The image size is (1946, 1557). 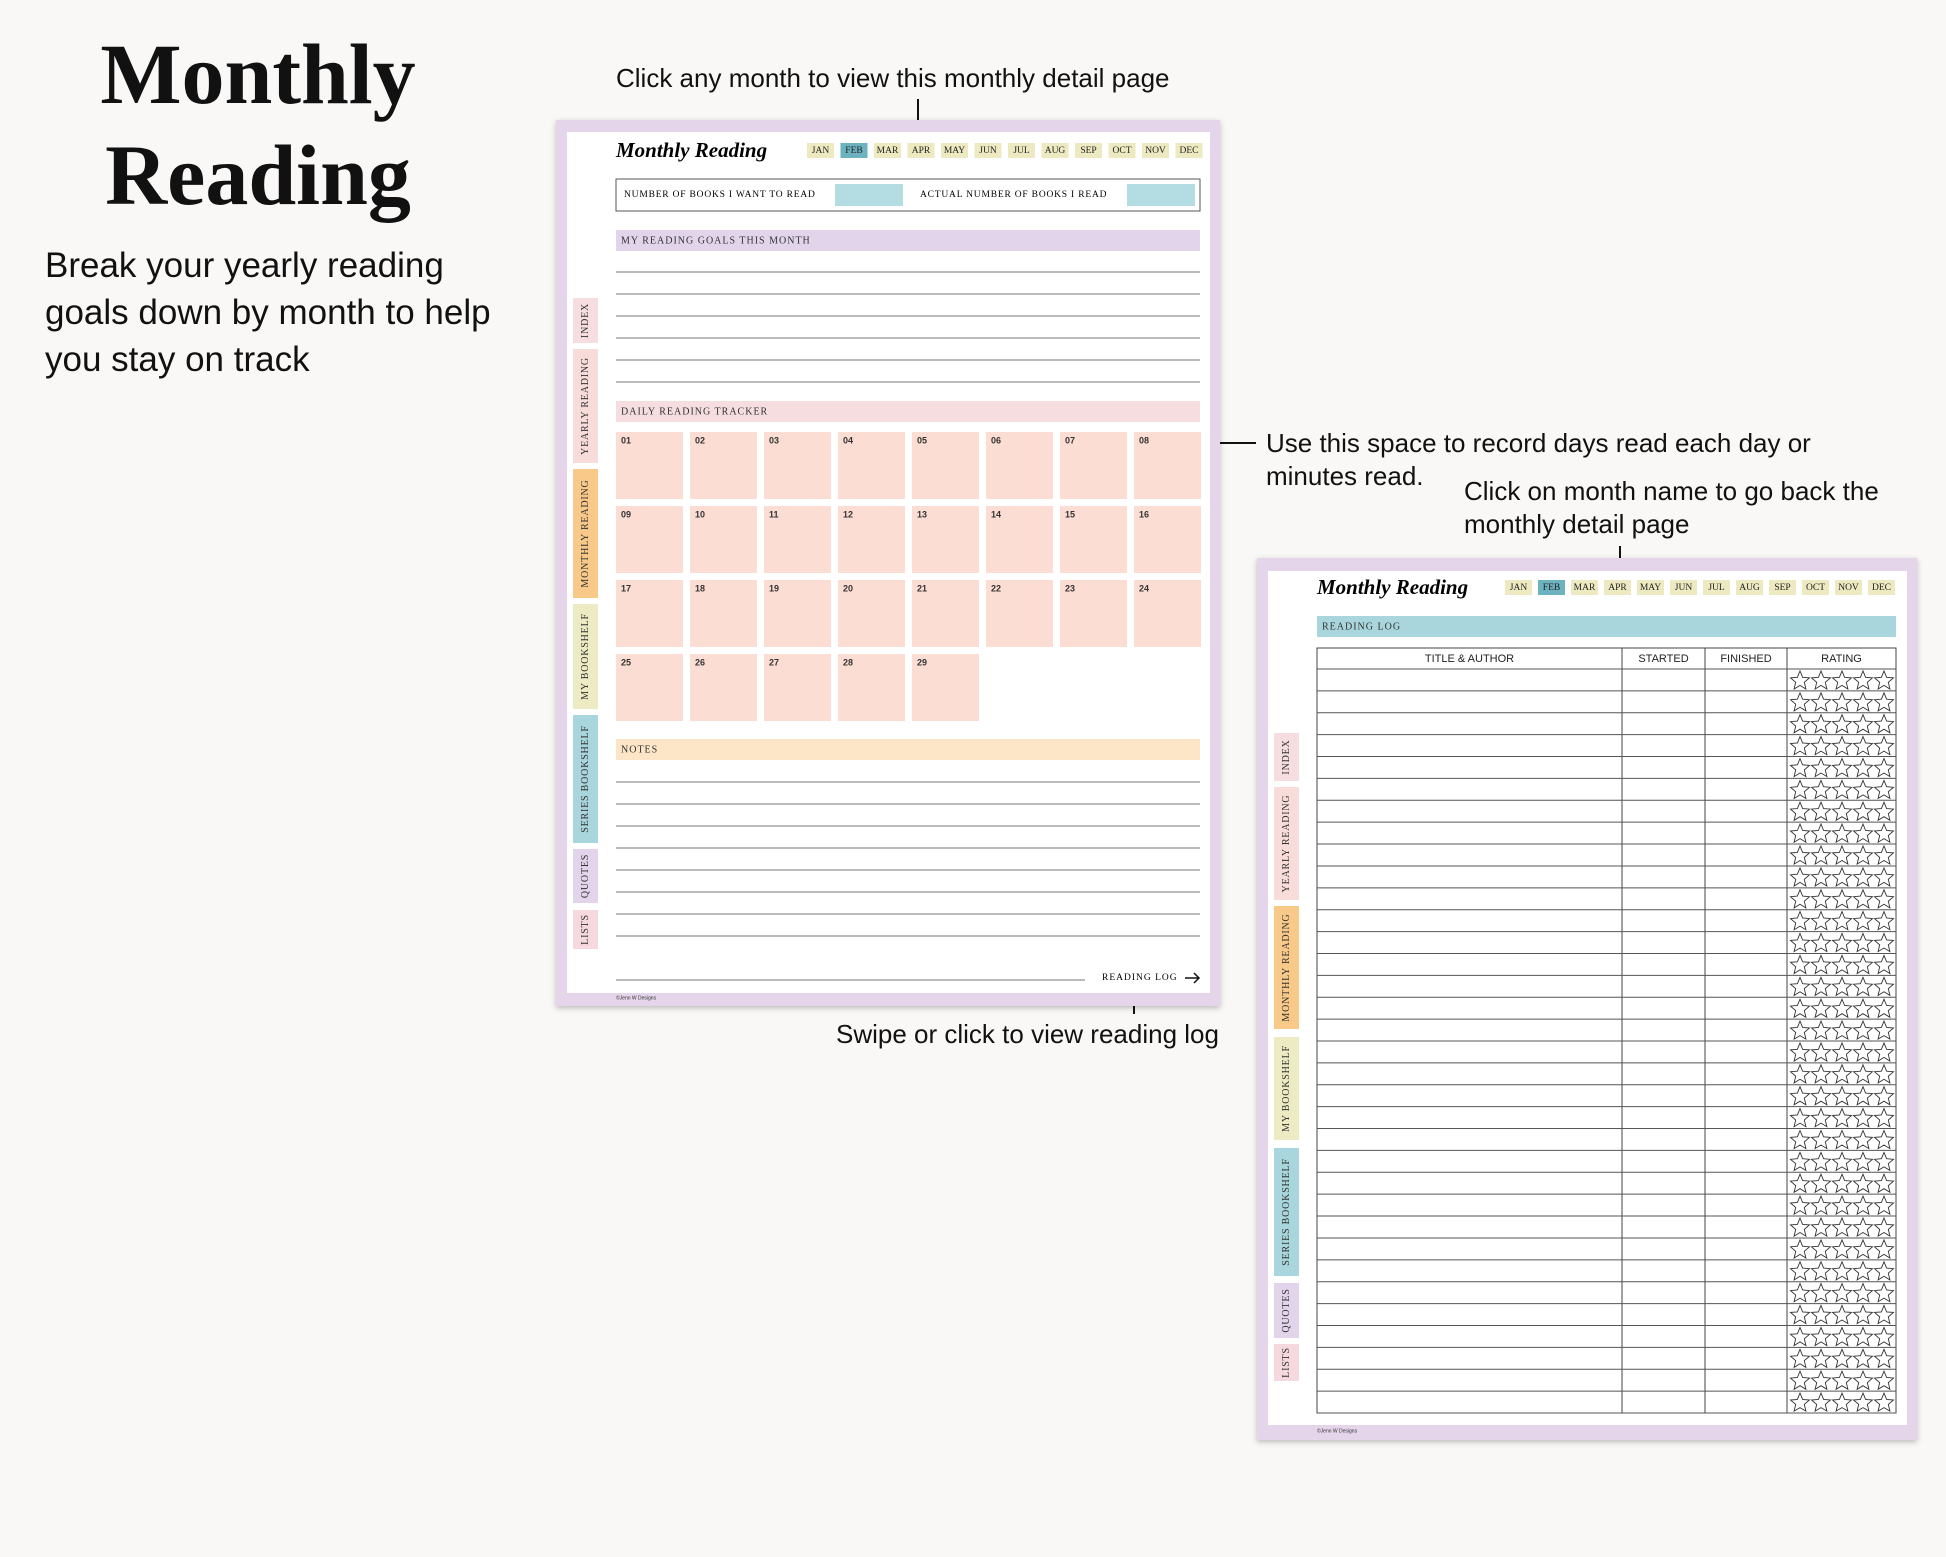 I want to click on month-tab-label: MAY, so click(x=954, y=151).